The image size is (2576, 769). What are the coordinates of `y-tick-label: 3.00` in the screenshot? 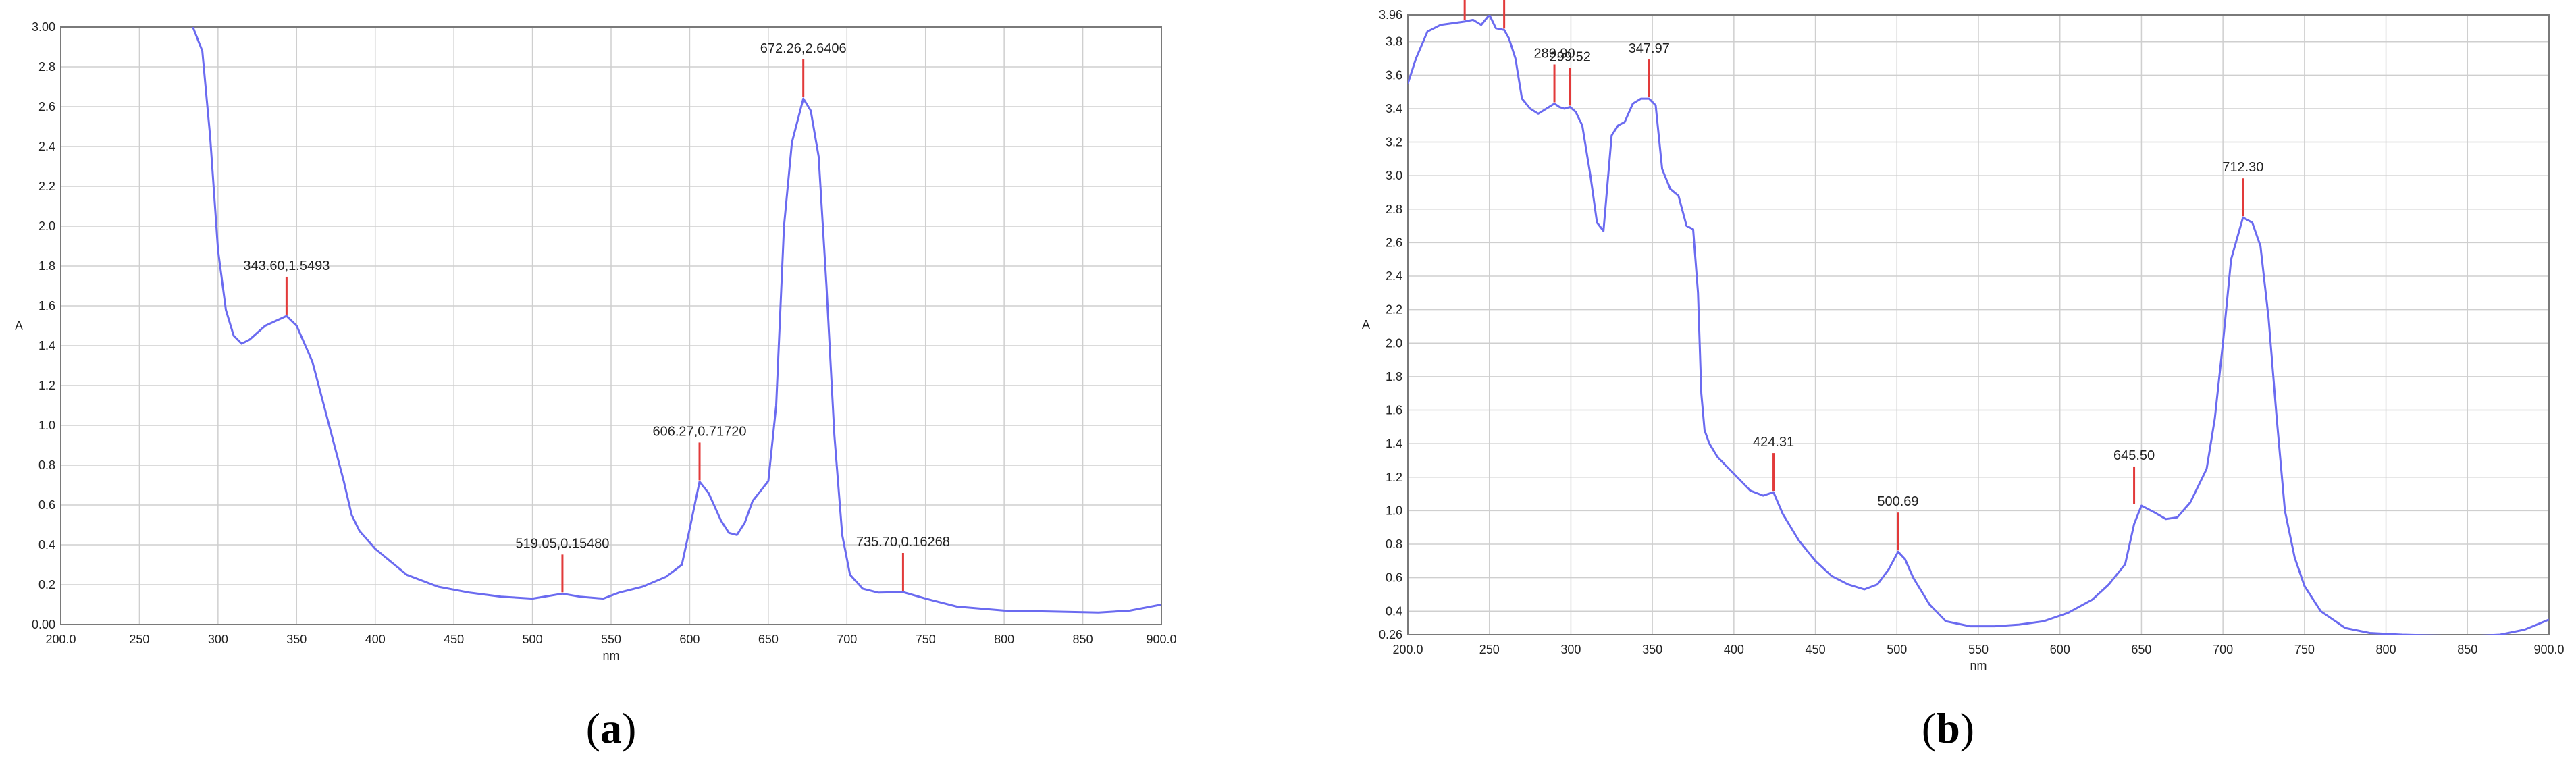 It's located at (43, 27).